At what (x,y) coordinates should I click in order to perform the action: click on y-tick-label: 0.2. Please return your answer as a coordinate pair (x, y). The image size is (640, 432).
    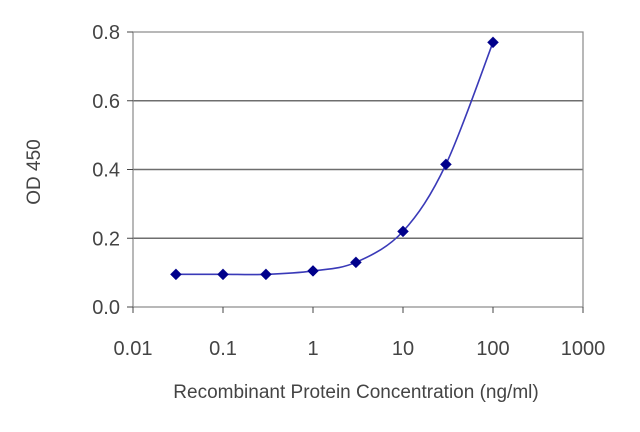
    Looking at the image, I should click on (106, 239).